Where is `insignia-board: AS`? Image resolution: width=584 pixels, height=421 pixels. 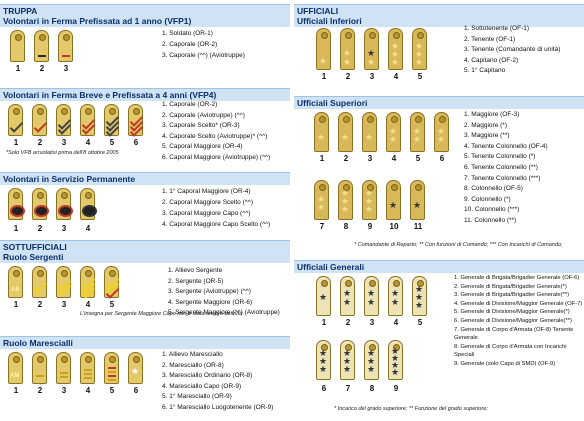 insignia-board: AS is located at coordinates (15, 282).